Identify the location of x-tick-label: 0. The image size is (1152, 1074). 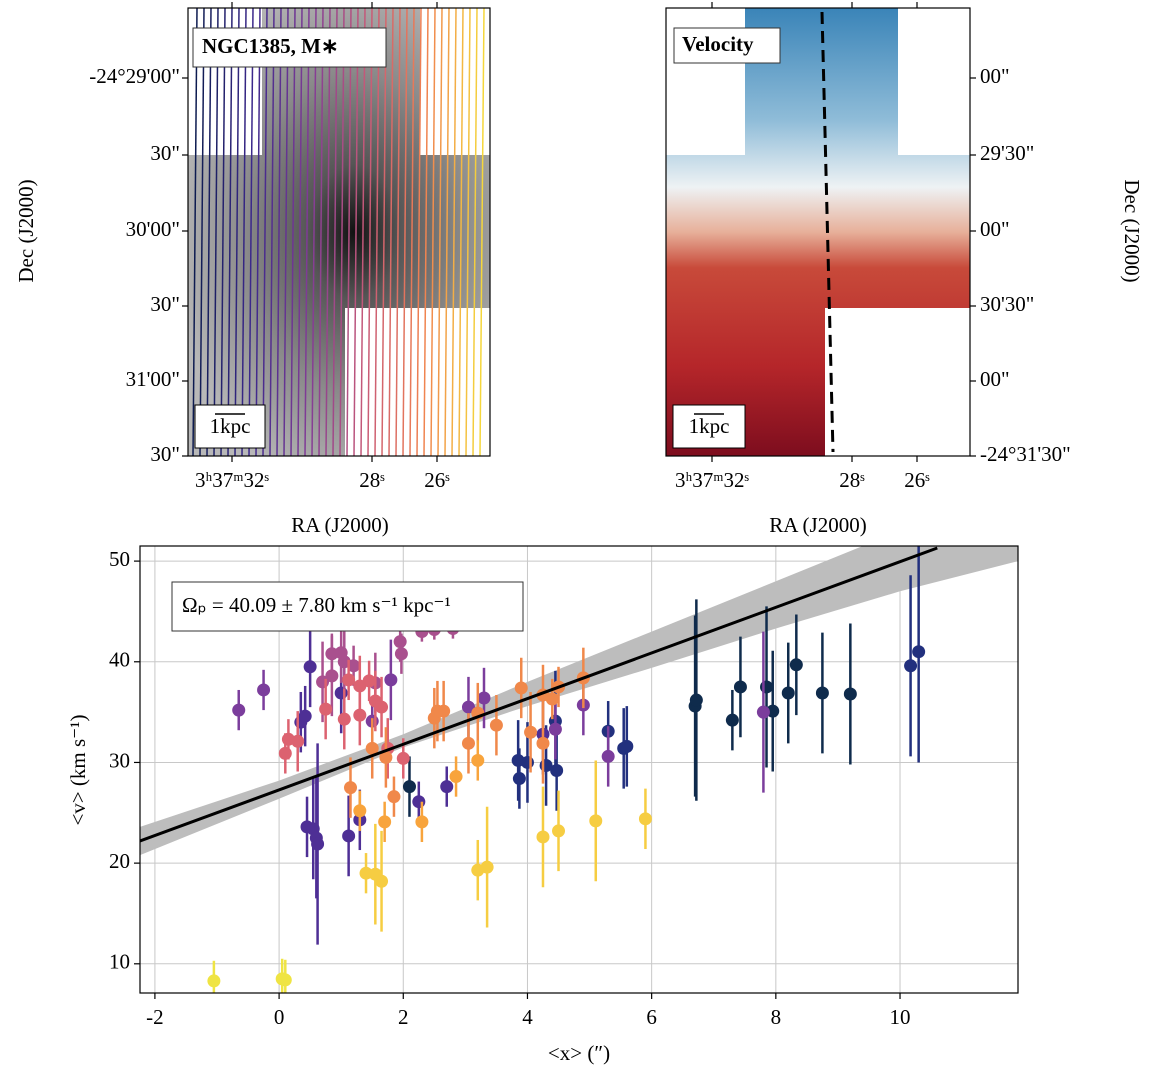
(279, 1017).